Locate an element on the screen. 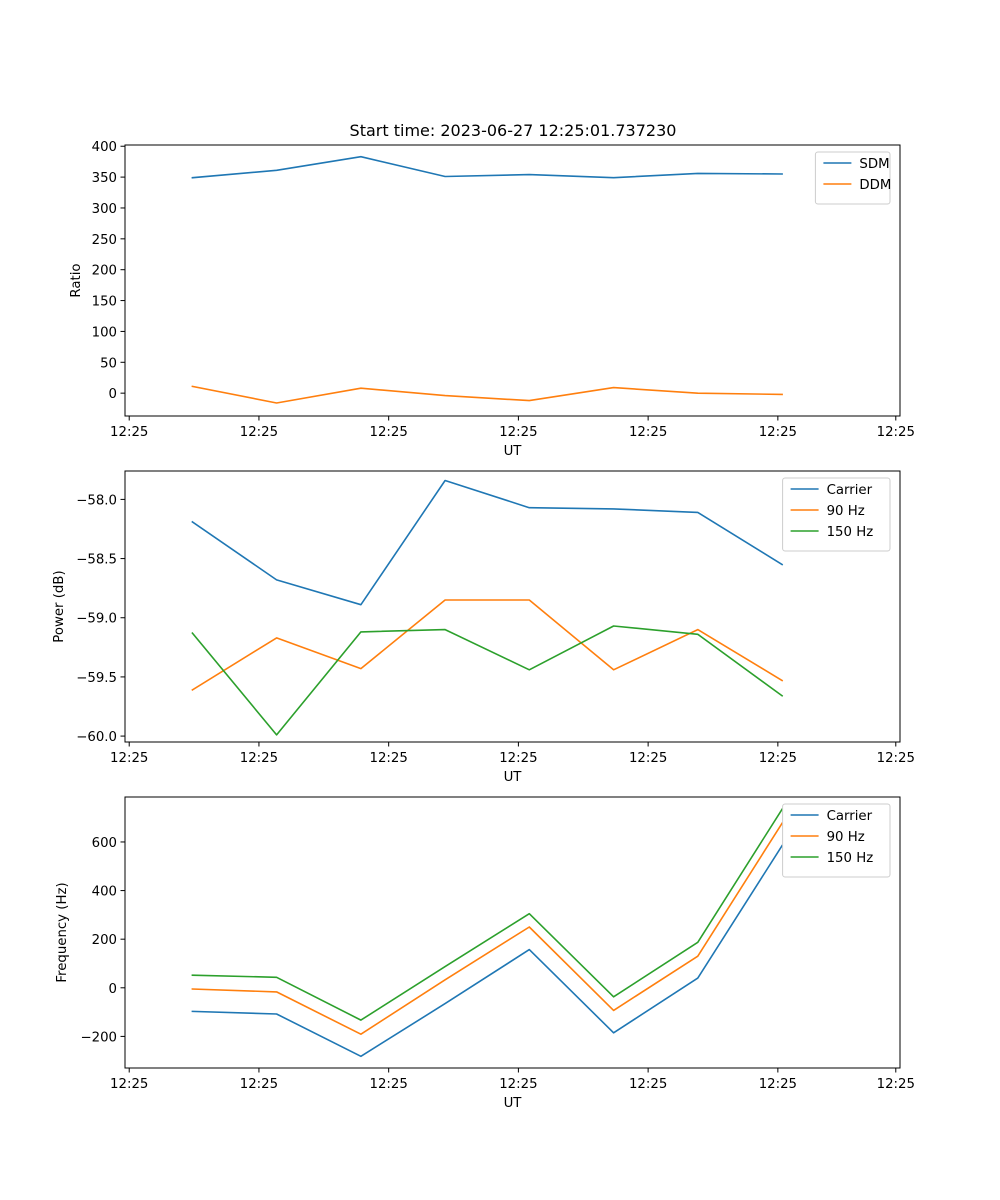  y-tick-label: −59.5 is located at coordinates (96, 678).